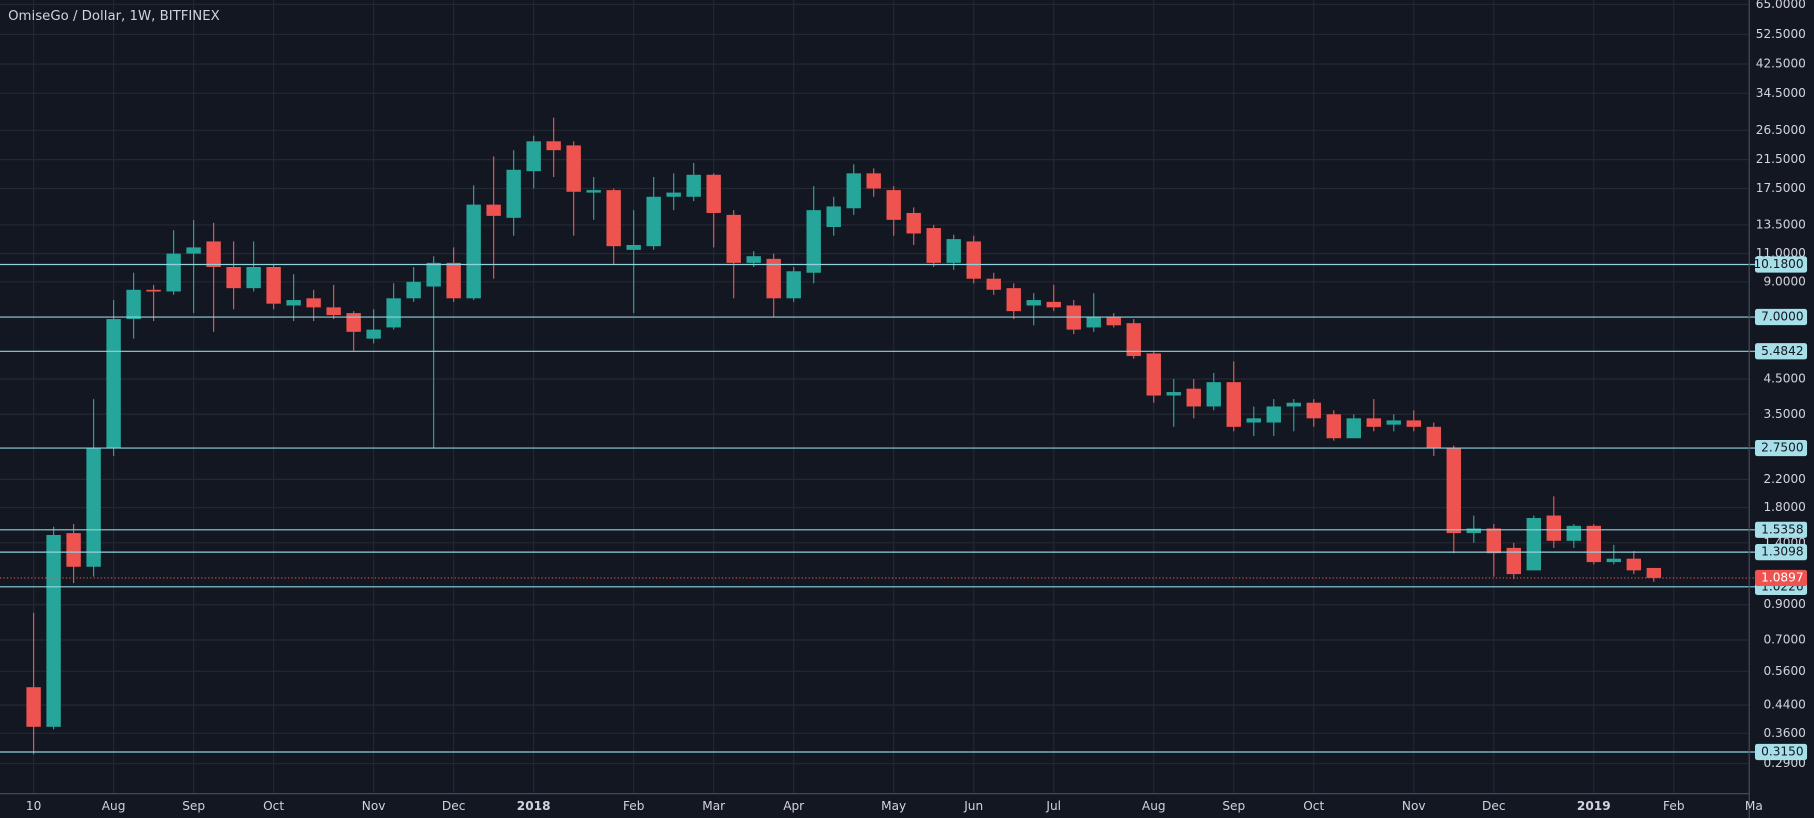  What do you see at coordinates (1778, 264) in the screenshot?
I see `price-label: 10.1800` at bounding box center [1778, 264].